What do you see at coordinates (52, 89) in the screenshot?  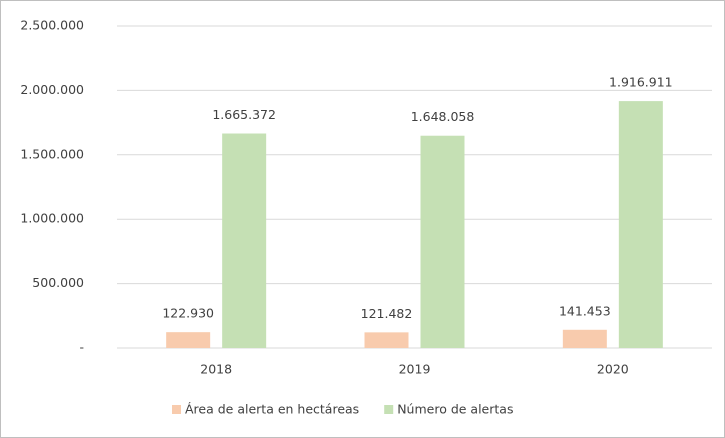 I see `y-tick-label: 2.000.000` at bounding box center [52, 89].